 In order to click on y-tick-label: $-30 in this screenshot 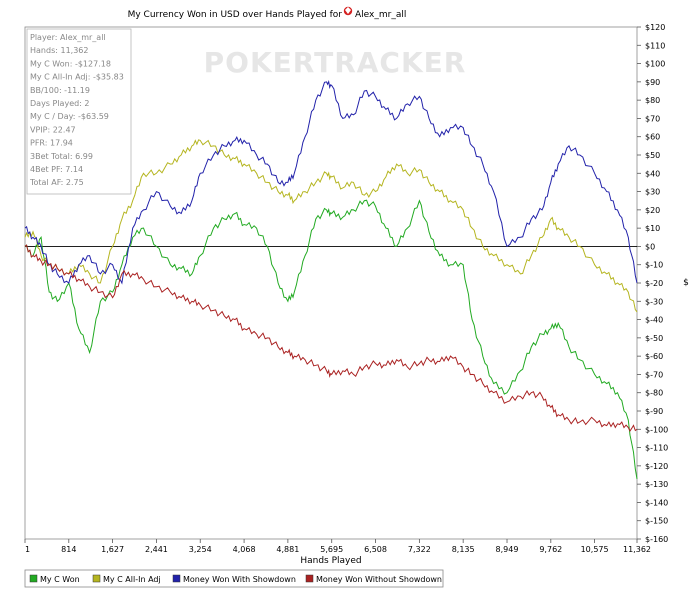, I will do `click(654, 301)`.